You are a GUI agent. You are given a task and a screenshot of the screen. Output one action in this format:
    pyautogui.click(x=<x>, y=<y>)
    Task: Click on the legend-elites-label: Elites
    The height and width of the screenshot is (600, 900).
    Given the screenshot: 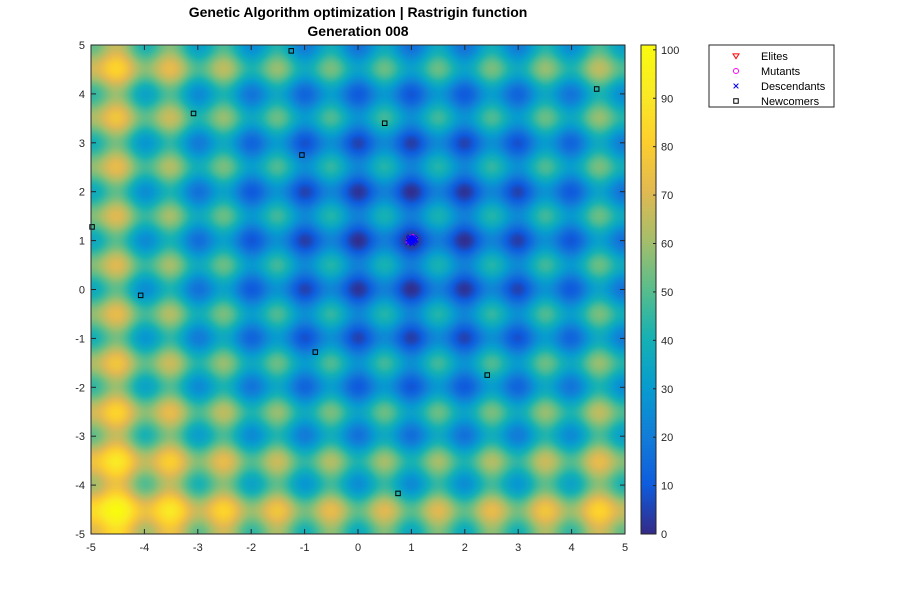 What is the action you would take?
    pyautogui.click(x=774, y=57)
    